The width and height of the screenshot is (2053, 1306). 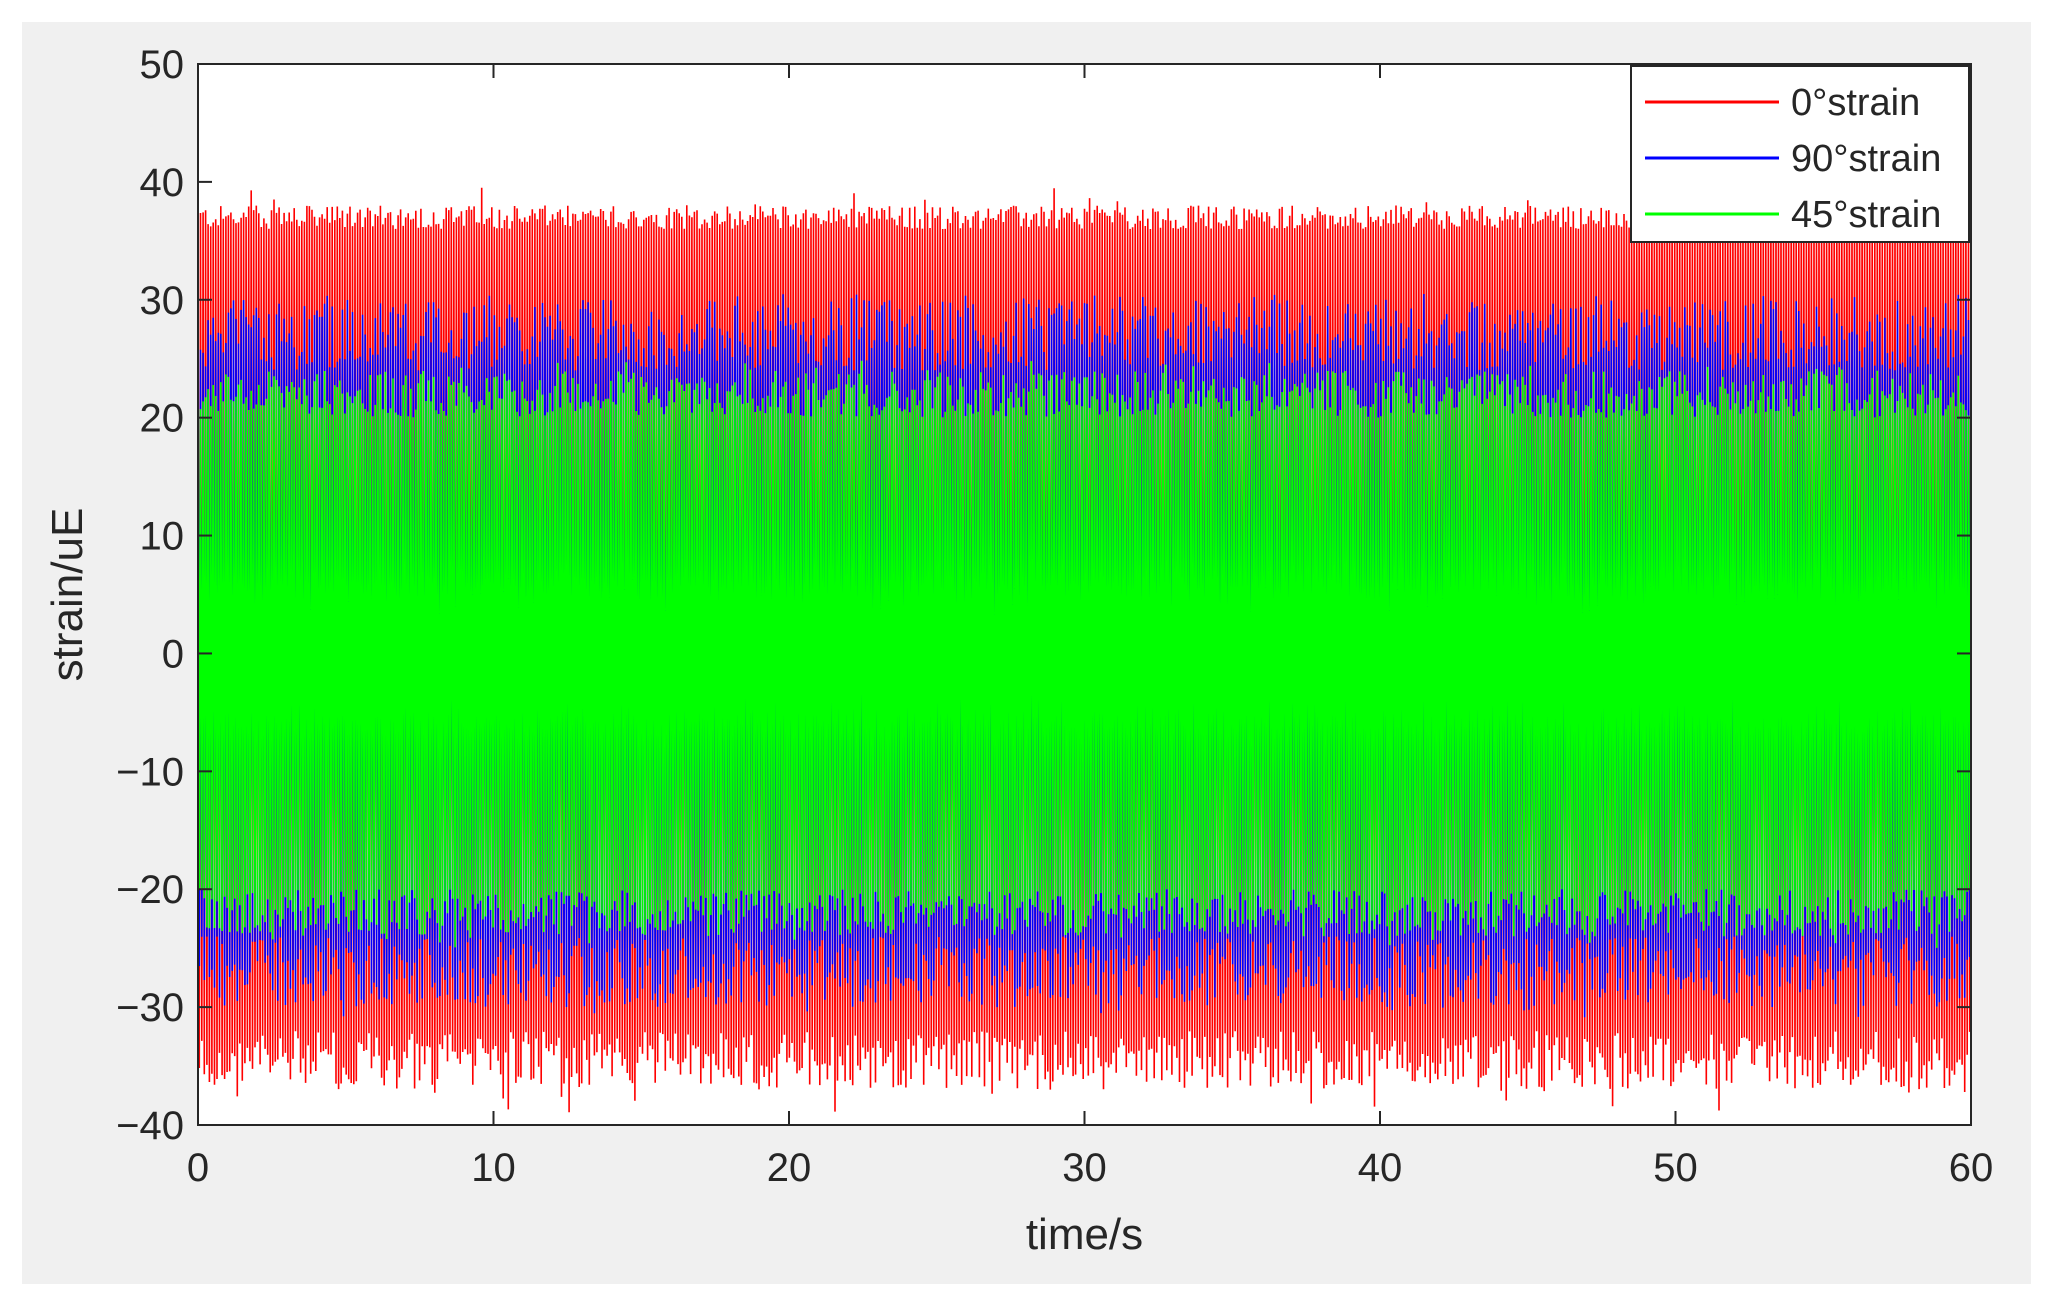 What do you see at coordinates (150, 1008) in the screenshot?
I see `y-tick-label: −30` at bounding box center [150, 1008].